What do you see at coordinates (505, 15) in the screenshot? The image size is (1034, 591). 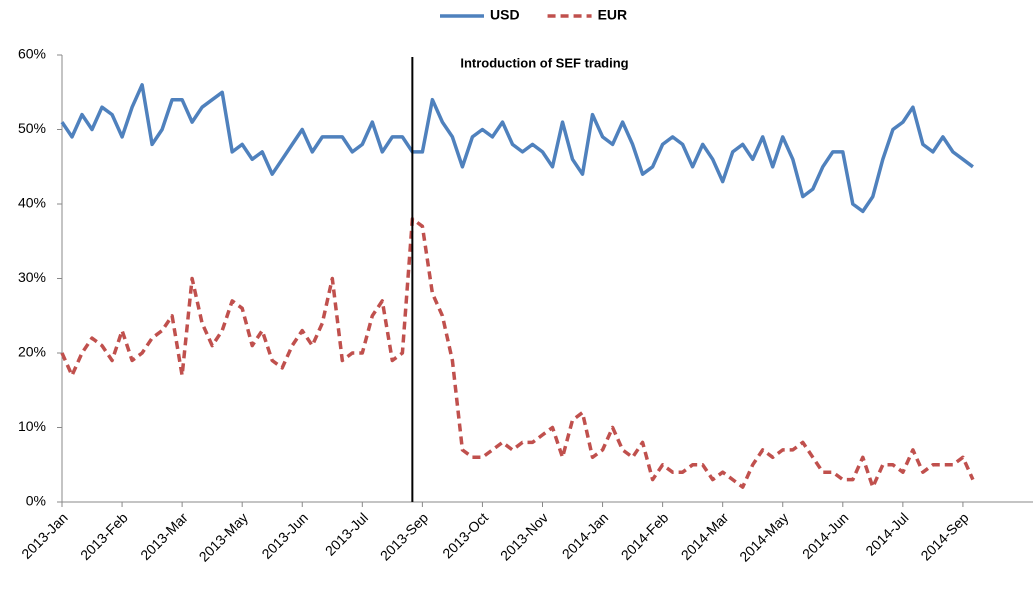 I see `legend-label: USD` at bounding box center [505, 15].